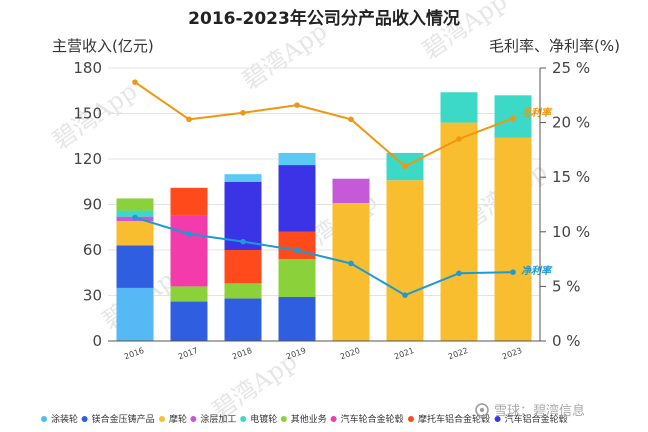 Image resolution: width=648 pixels, height=432 pixels. Describe the element at coordinates (92, 250) in the screenshot. I see `left-tick-label: 60` at that location.